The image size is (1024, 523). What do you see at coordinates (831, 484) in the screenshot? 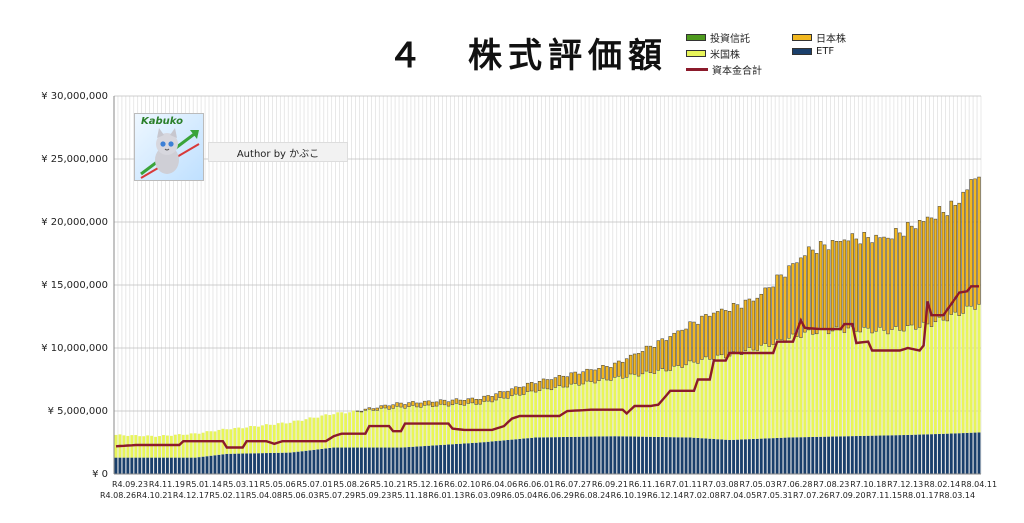
I see `x-tick-label: R7.08.23` at bounding box center [831, 484].